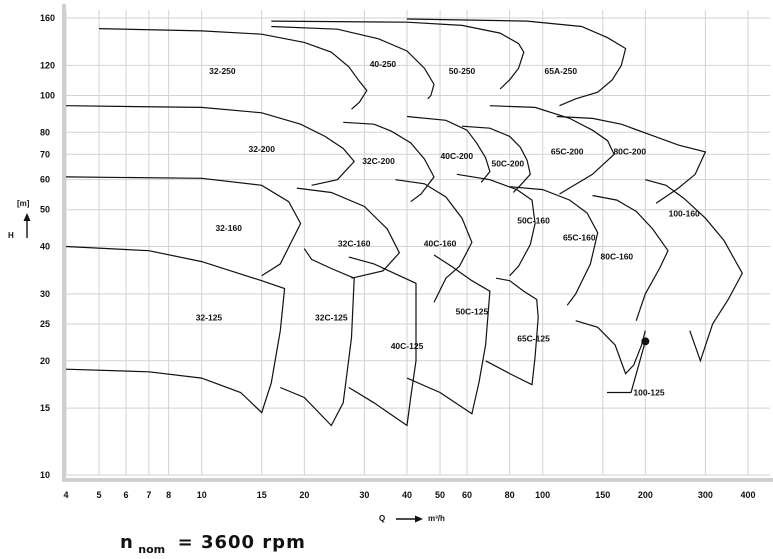 Image resolution: width=773 pixels, height=559 pixels. Describe the element at coordinates (407, 346) in the screenshot. I see `pump-label-40c-125: 40C-125` at that location.